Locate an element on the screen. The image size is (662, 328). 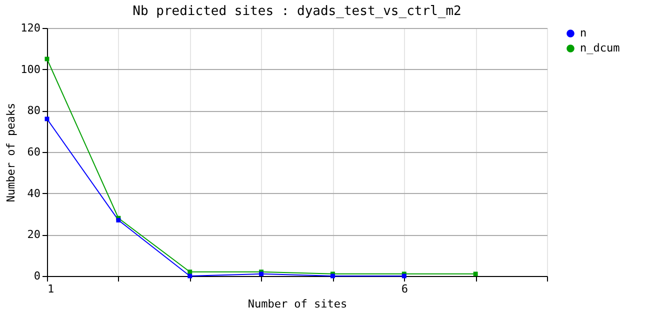
y-tick-label: 20 is located at coordinates (33, 235).